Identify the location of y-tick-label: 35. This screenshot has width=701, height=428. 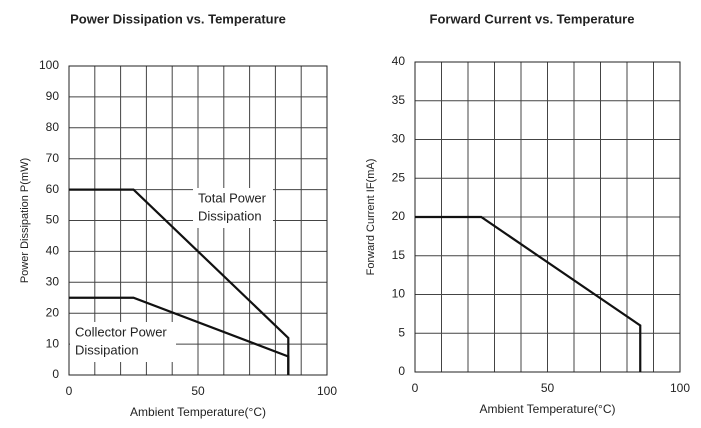
(399, 100).